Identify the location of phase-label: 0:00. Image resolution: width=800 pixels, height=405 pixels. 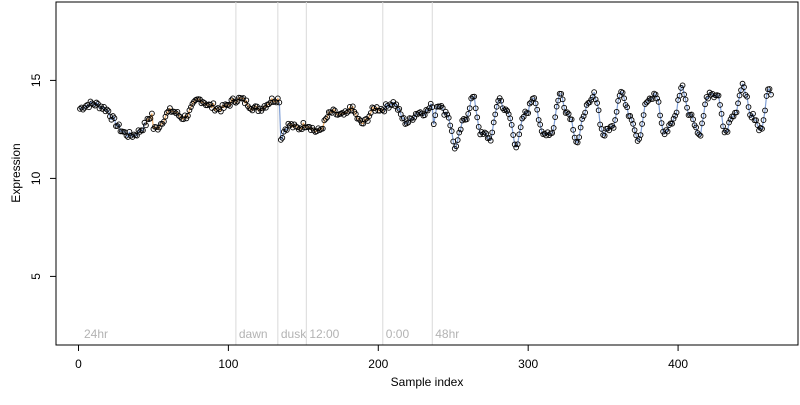
(398, 334).